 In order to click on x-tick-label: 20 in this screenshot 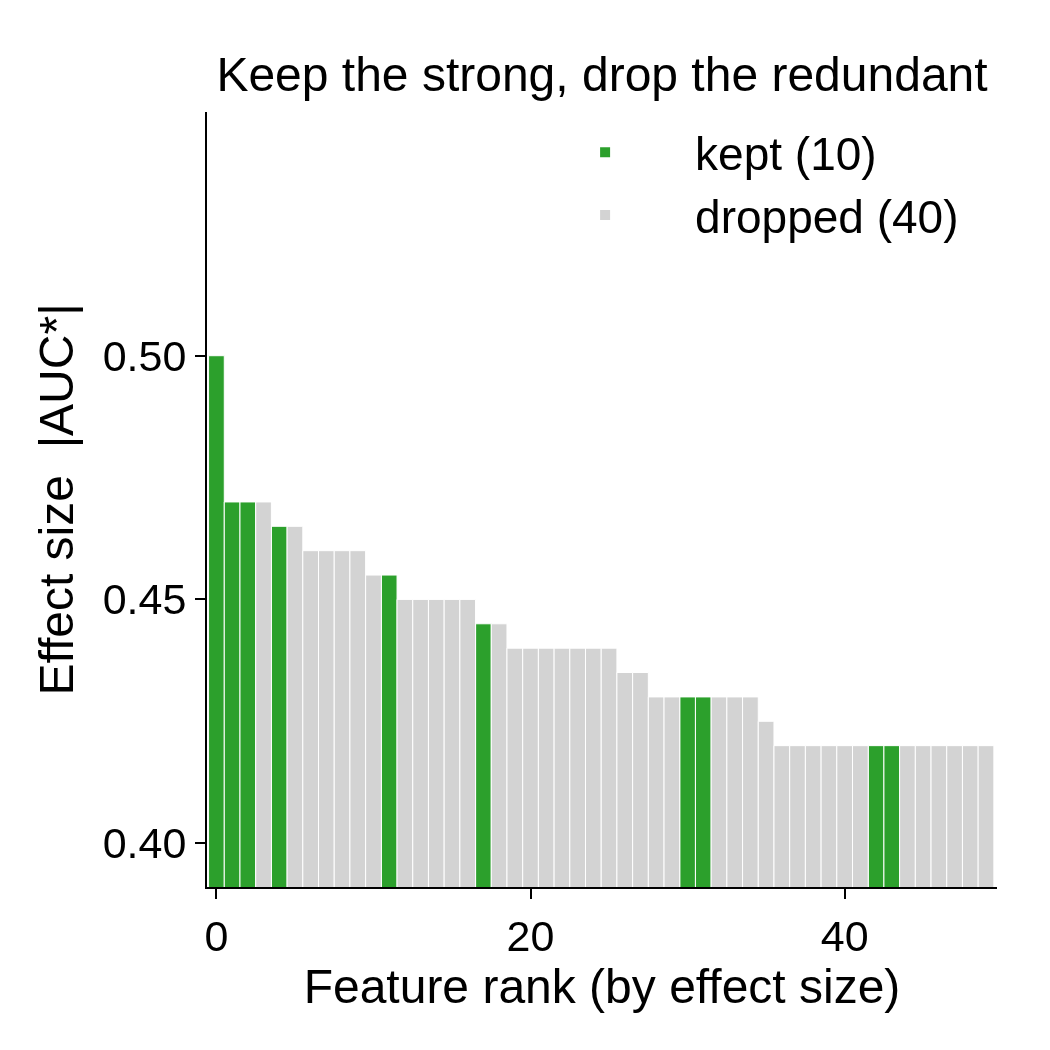, I will do `click(530, 935)`.